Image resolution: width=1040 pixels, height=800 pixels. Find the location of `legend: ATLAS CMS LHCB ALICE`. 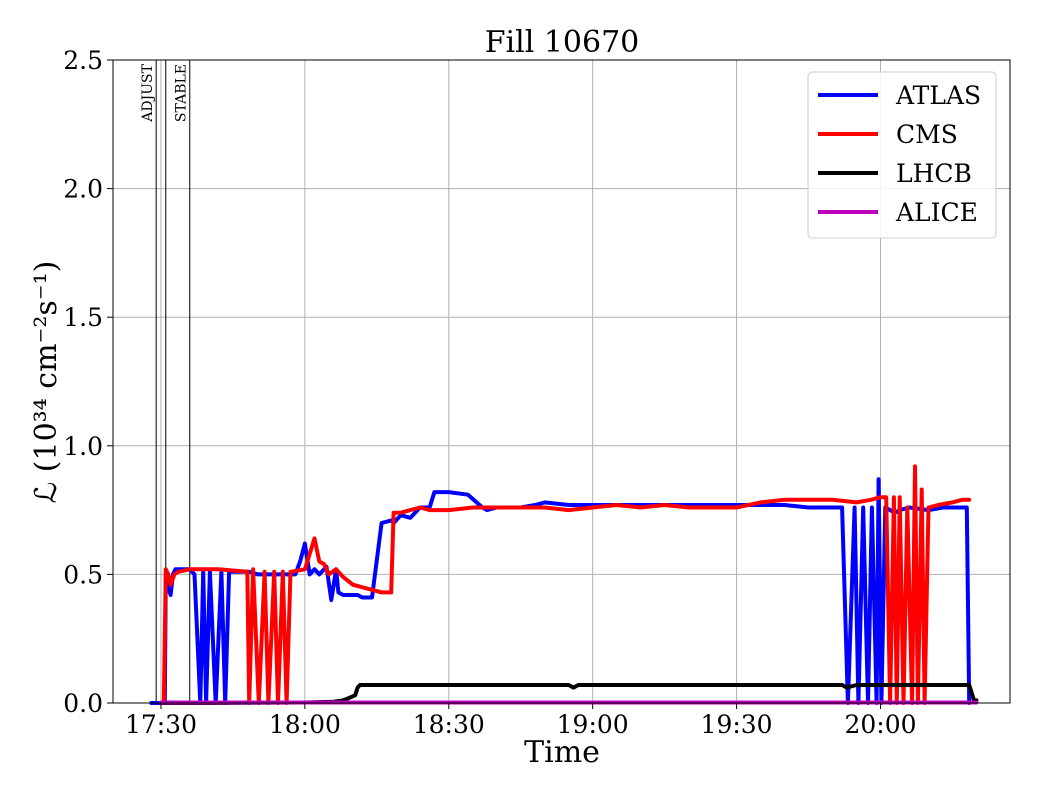

legend: ATLAS CMS LHCB ALICE is located at coordinates (902, 155).